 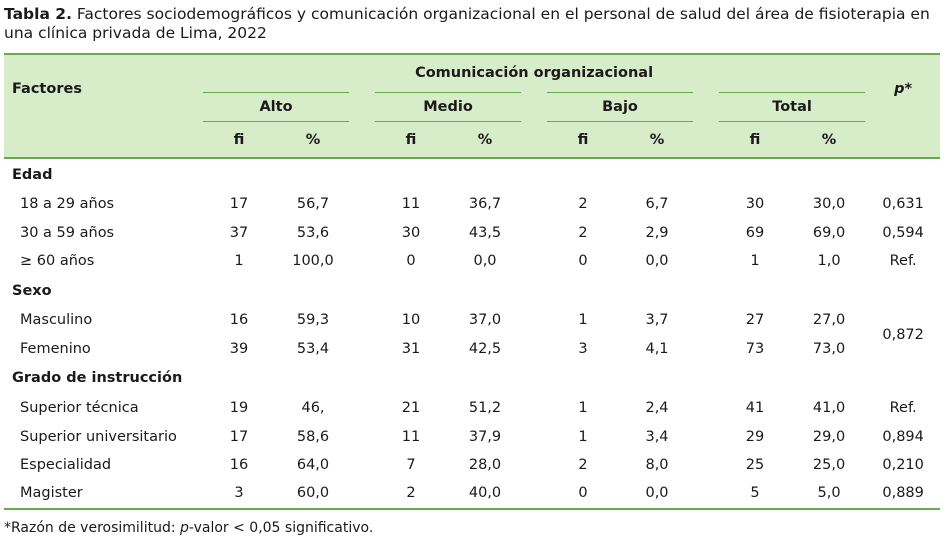 What do you see at coordinates (657, 464) in the screenshot?
I see `cell-bajo-pct: 8,0` at bounding box center [657, 464].